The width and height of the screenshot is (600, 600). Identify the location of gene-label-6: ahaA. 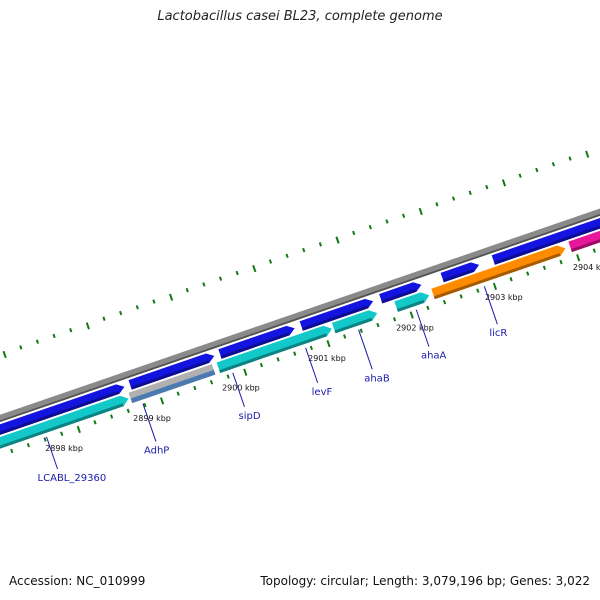
(434, 356).